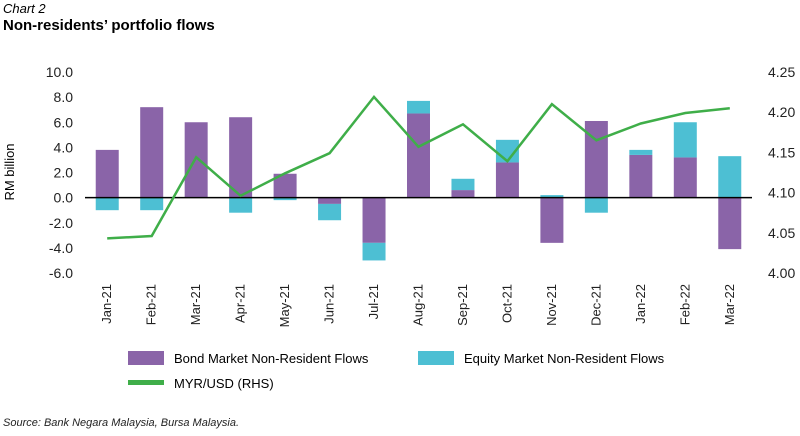 The height and width of the screenshot is (436, 800). What do you see at coordinates (64, 198) in the screenshot?
I see `y-tick-label: 0.0` at bounding box center [64, 198].